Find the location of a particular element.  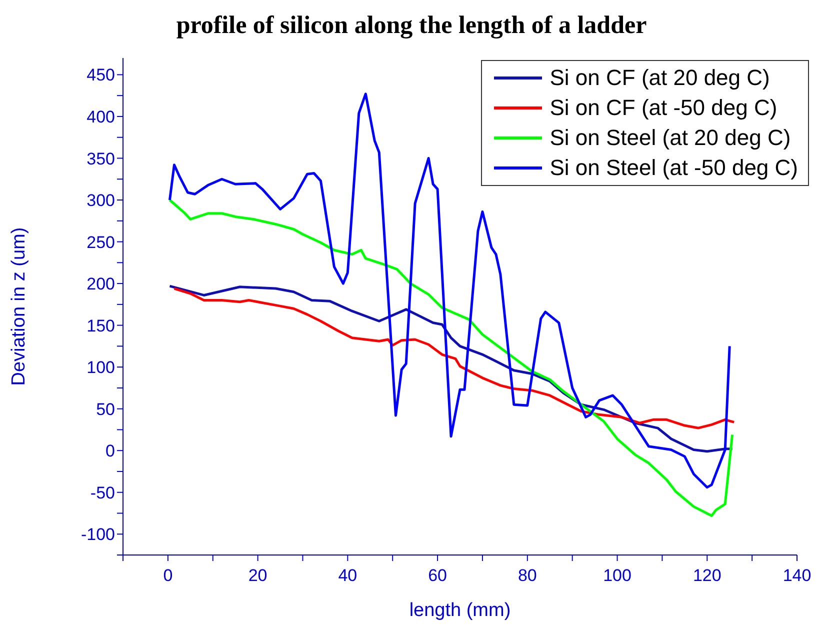

y-tick-label: 100 is located at coordinates (100, 368).